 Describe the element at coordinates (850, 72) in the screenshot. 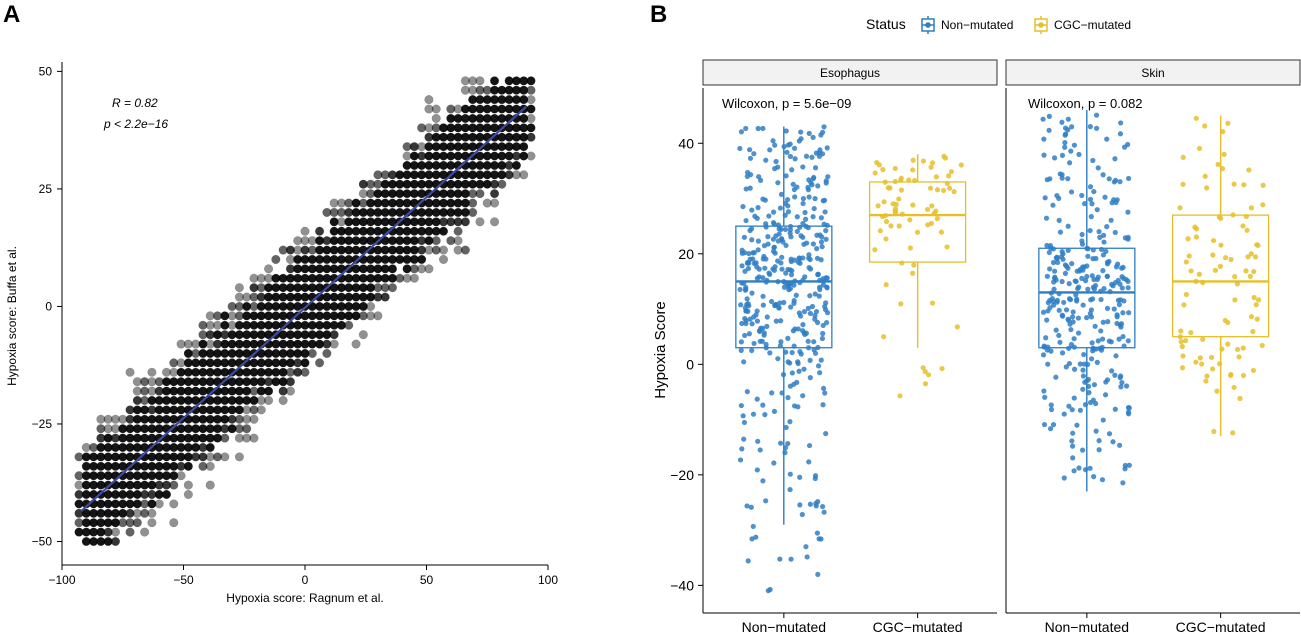

I see `facet-strip-esophagus` at that location.